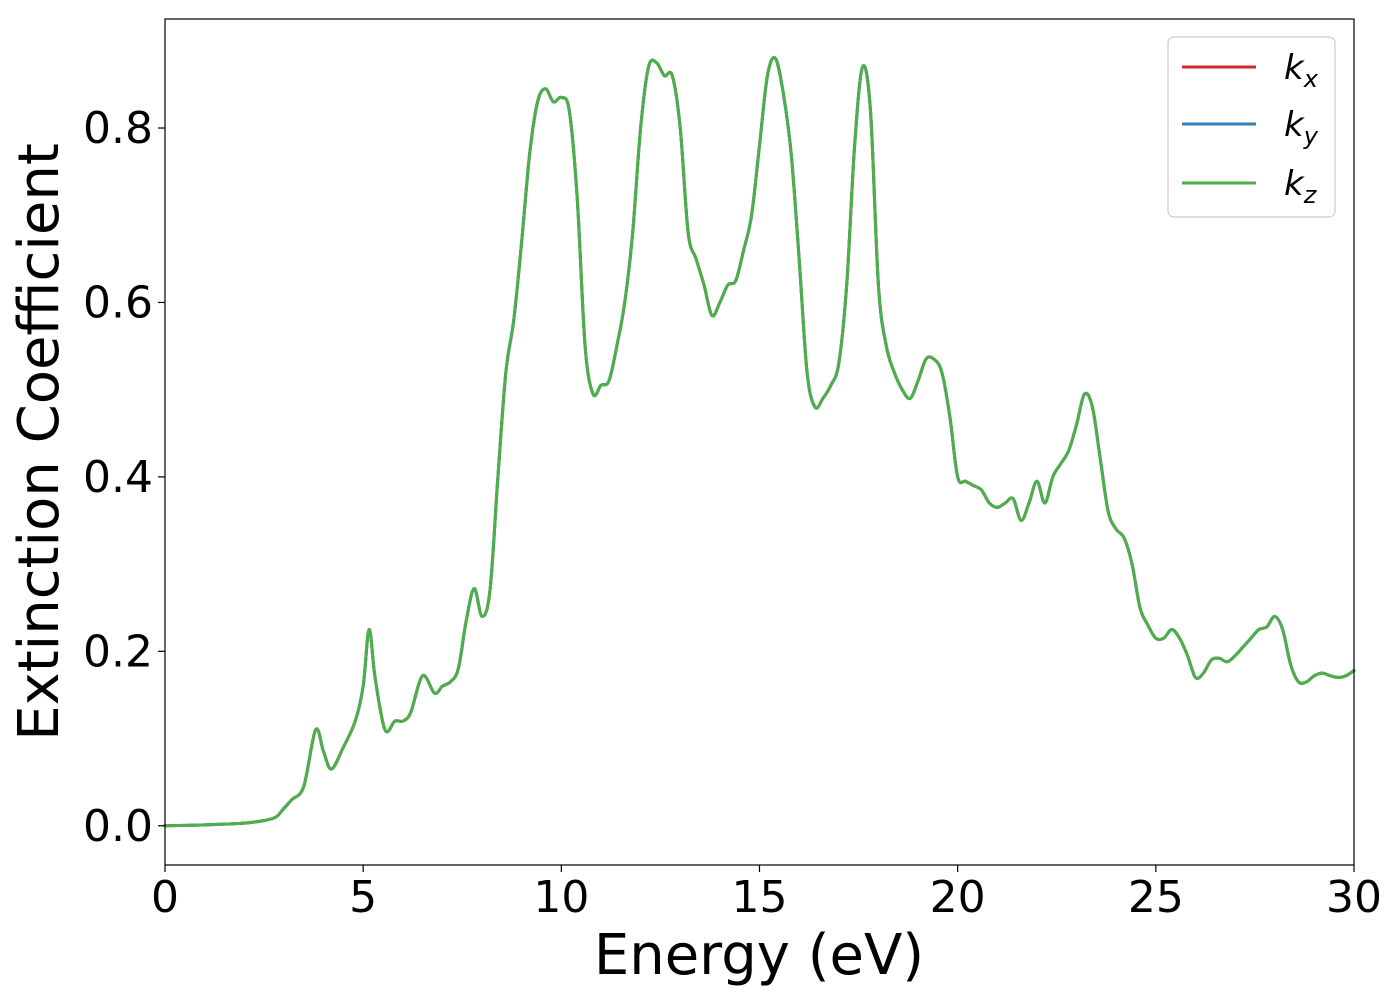  I want to click on y-tick-label: 0.8, so click(118, 128).